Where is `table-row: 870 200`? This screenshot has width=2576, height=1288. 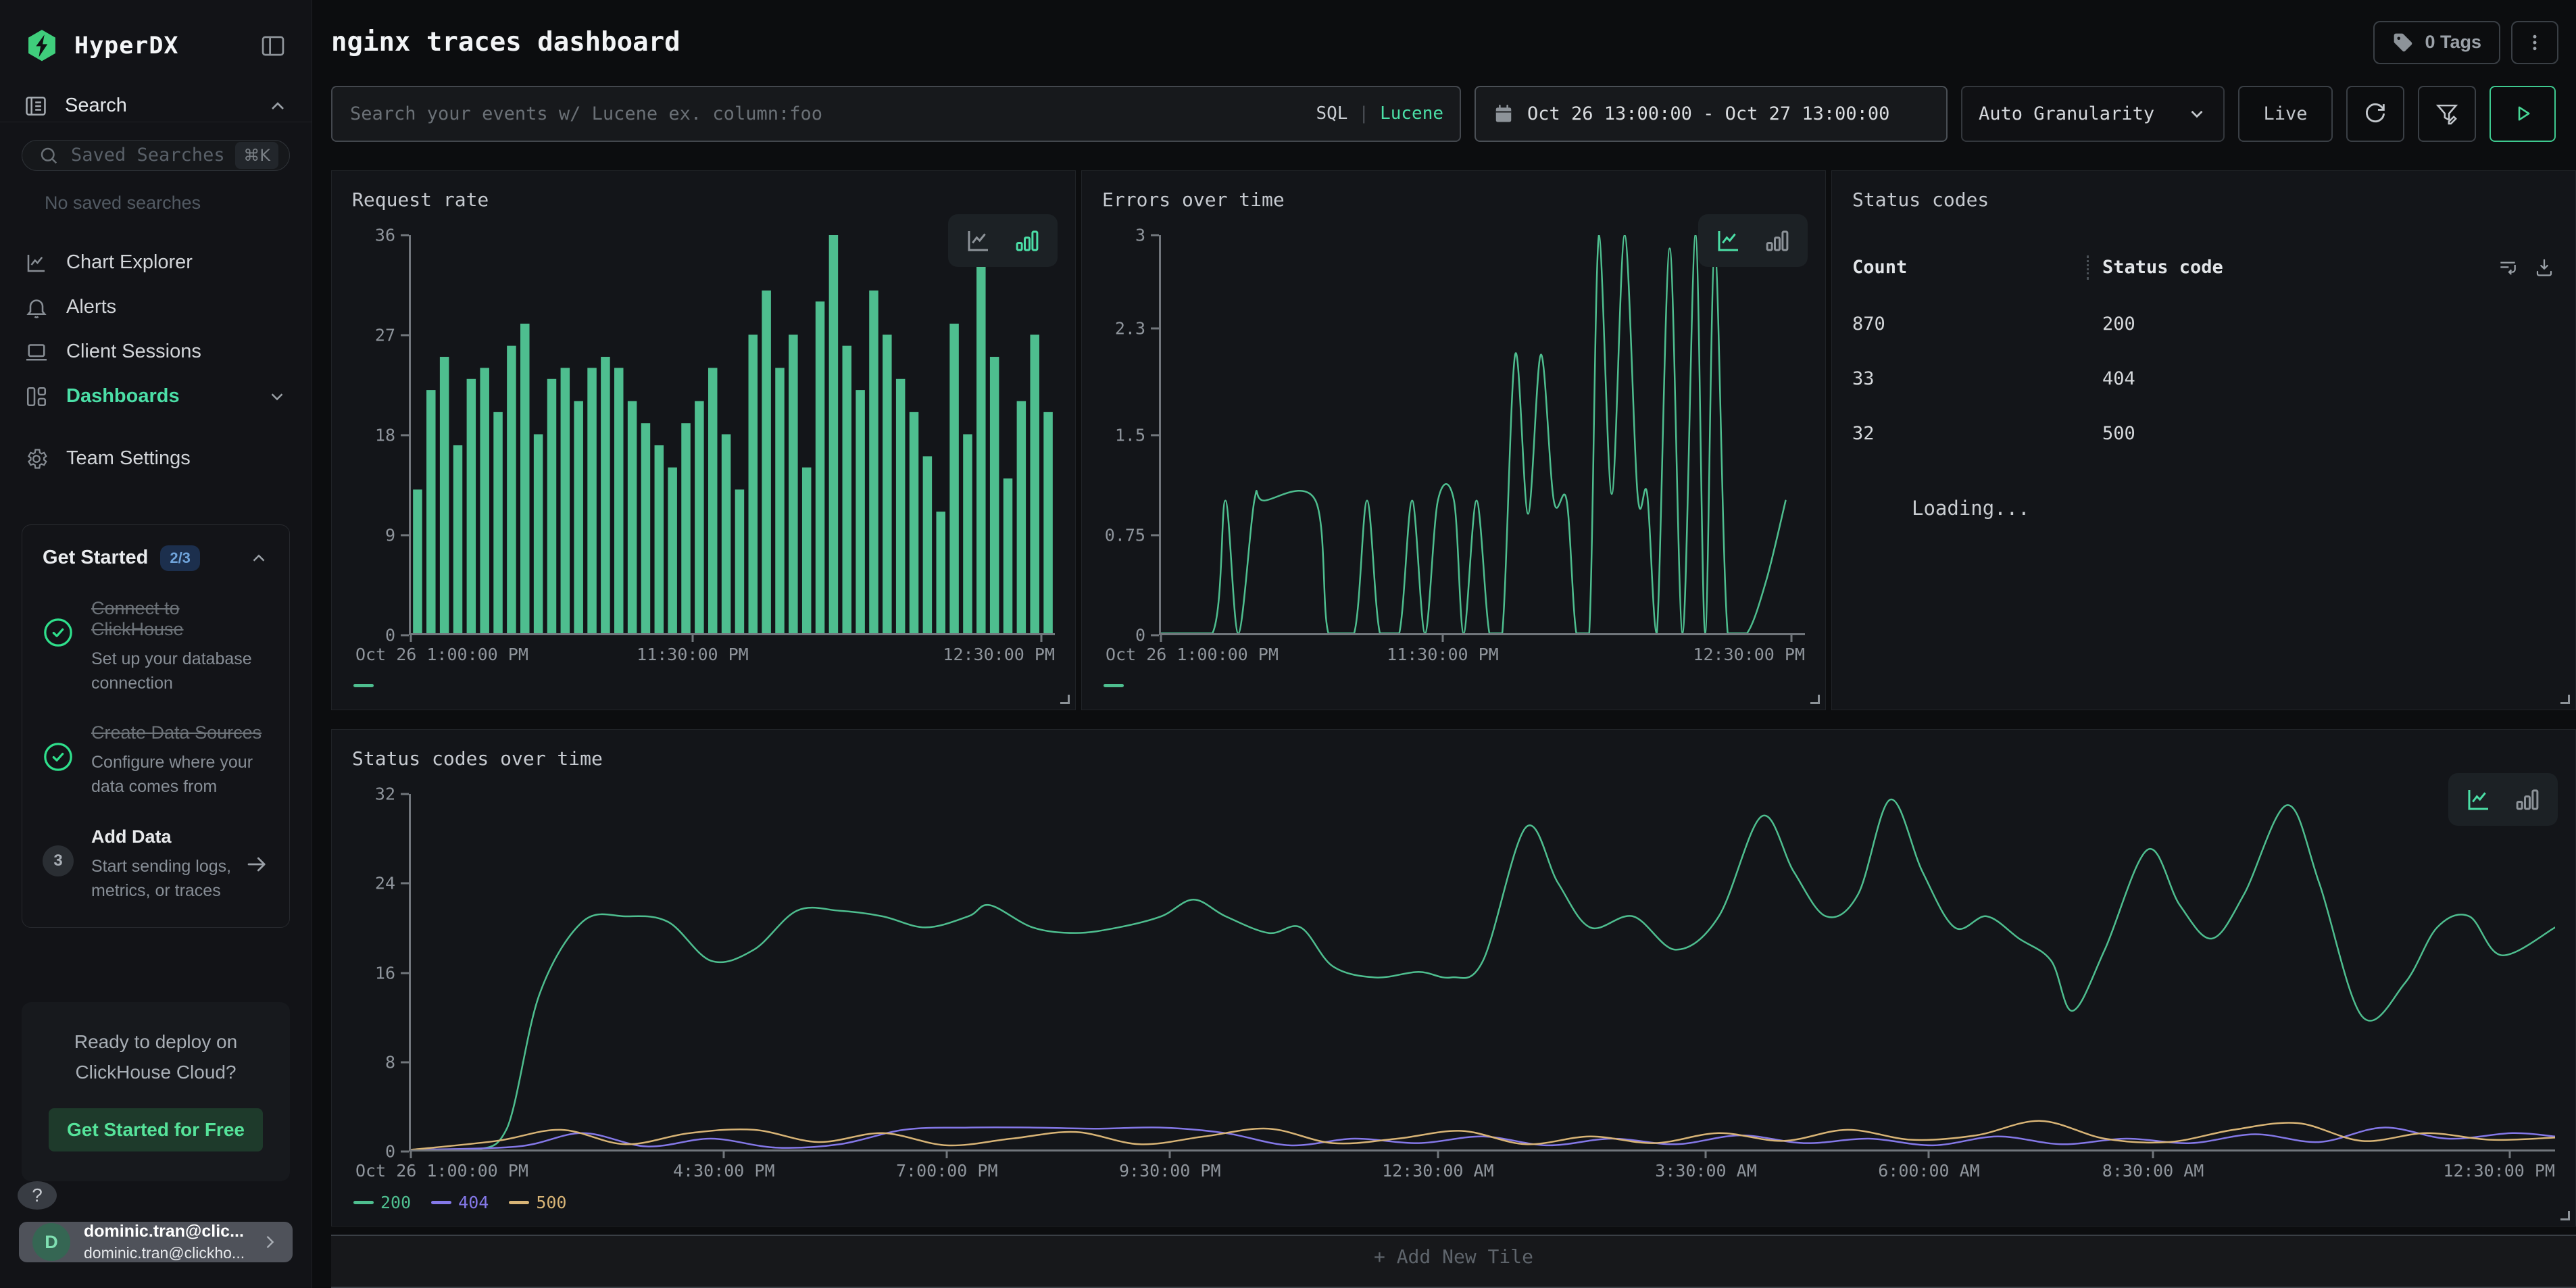 table-row: 870 200 is located at coordinates (1994, 324).